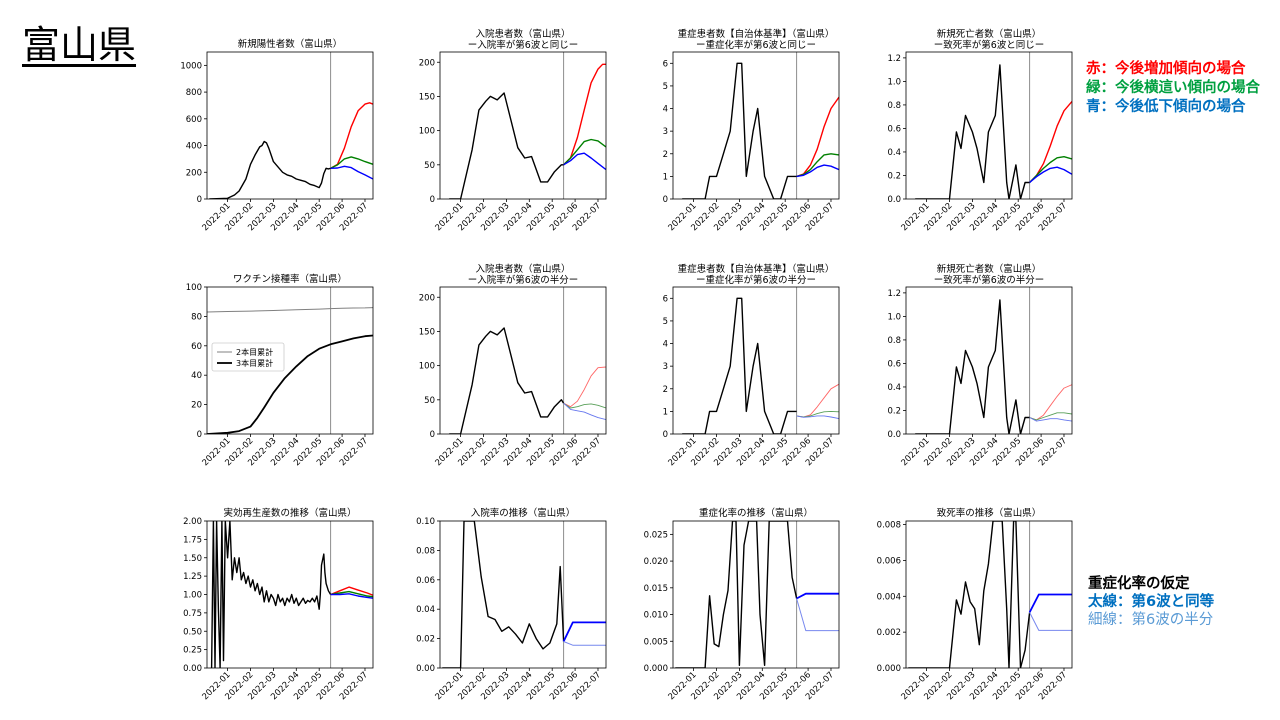 The image size is (1280, 720). I want to click on series-decrease, so click(817, 417).